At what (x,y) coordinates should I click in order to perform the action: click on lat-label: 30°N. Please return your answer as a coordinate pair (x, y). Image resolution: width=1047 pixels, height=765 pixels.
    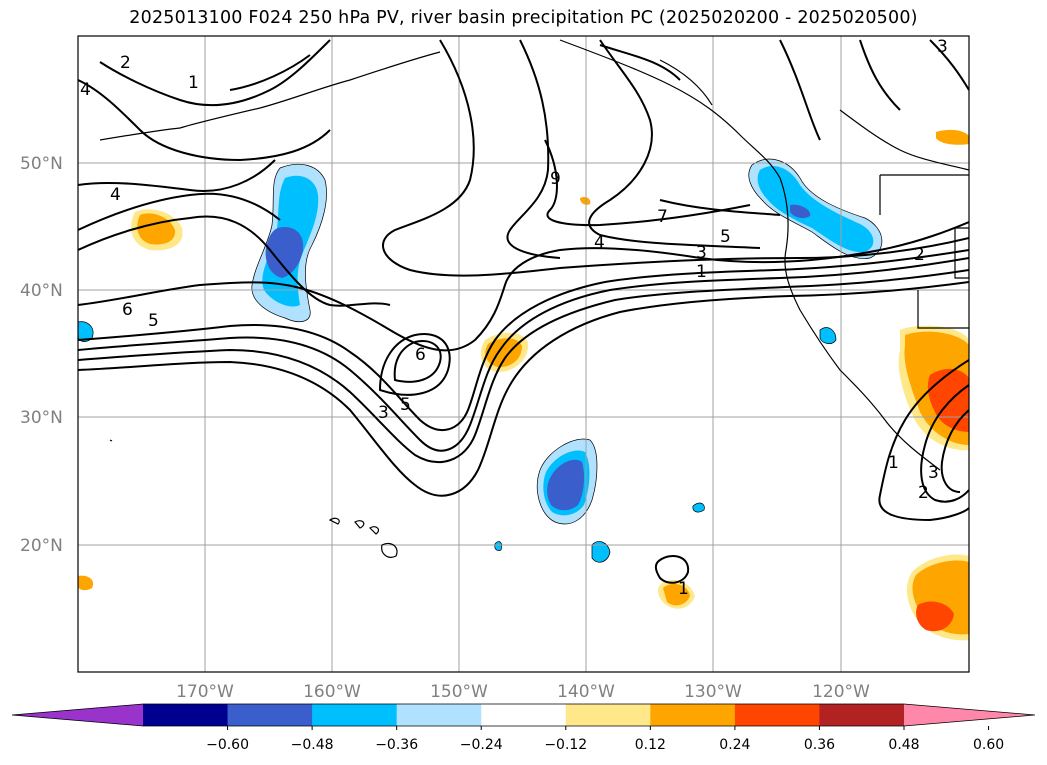
    Looking at the image, I should click on (41, 418).